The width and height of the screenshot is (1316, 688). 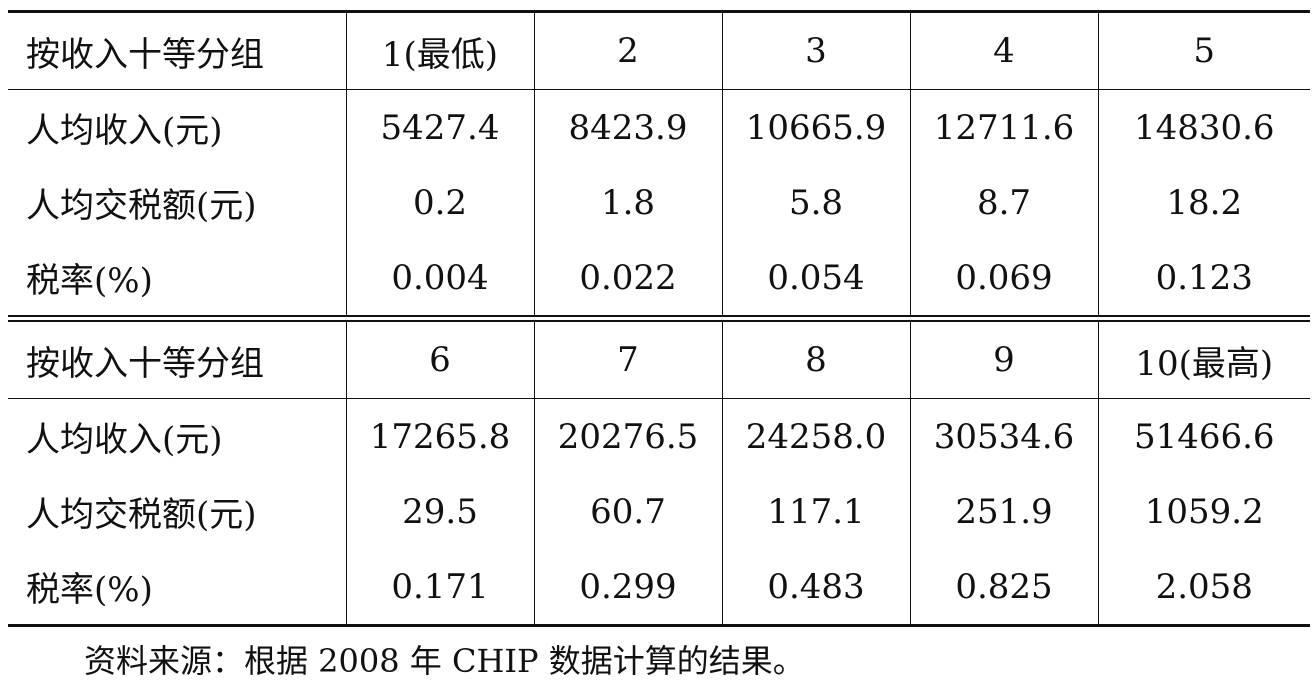 I want to click on table-cell: 5427.4, so click(x=439, y=127).